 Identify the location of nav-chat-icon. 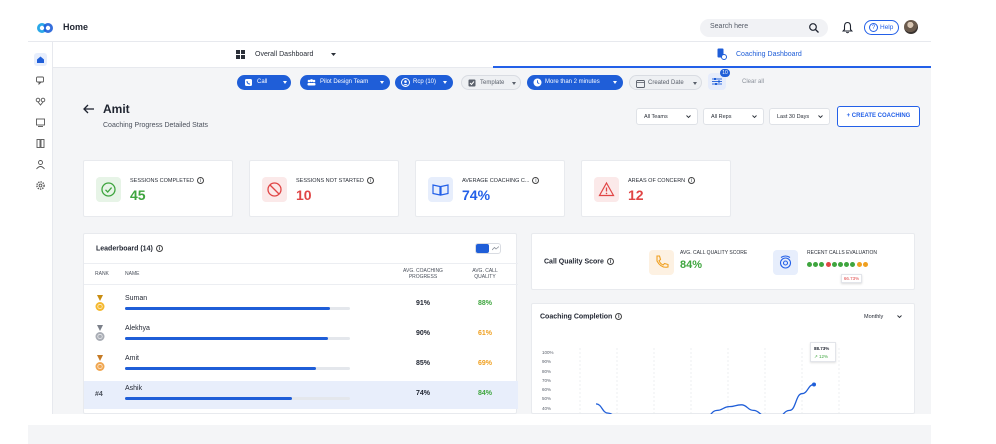
(40, 80).